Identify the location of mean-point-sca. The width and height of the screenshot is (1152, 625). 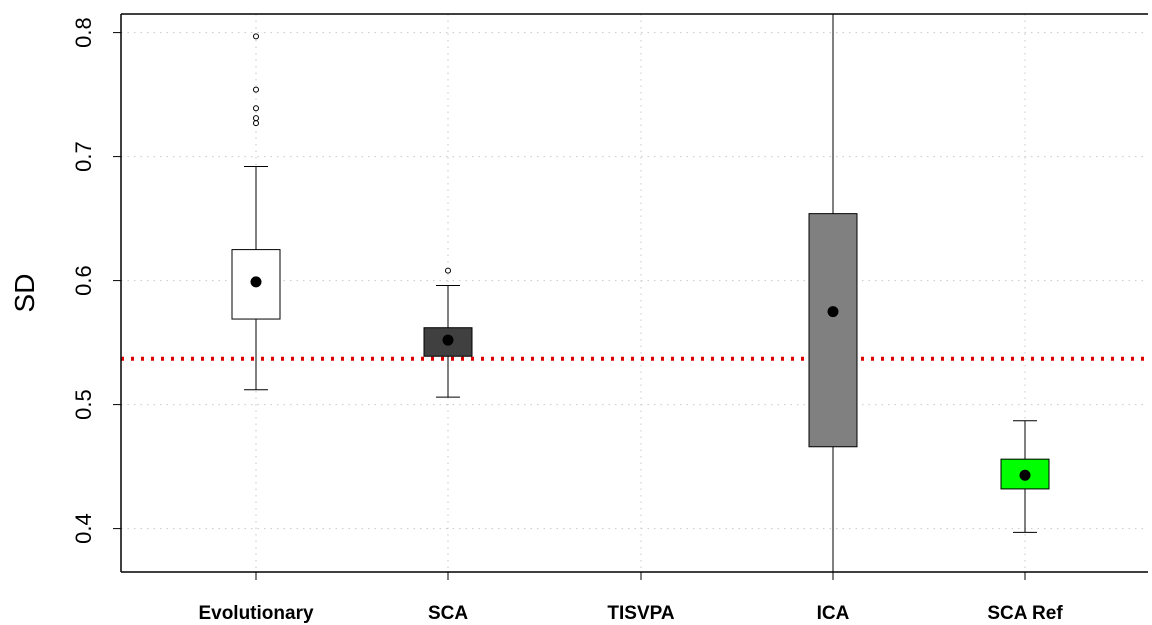
(448, 340).